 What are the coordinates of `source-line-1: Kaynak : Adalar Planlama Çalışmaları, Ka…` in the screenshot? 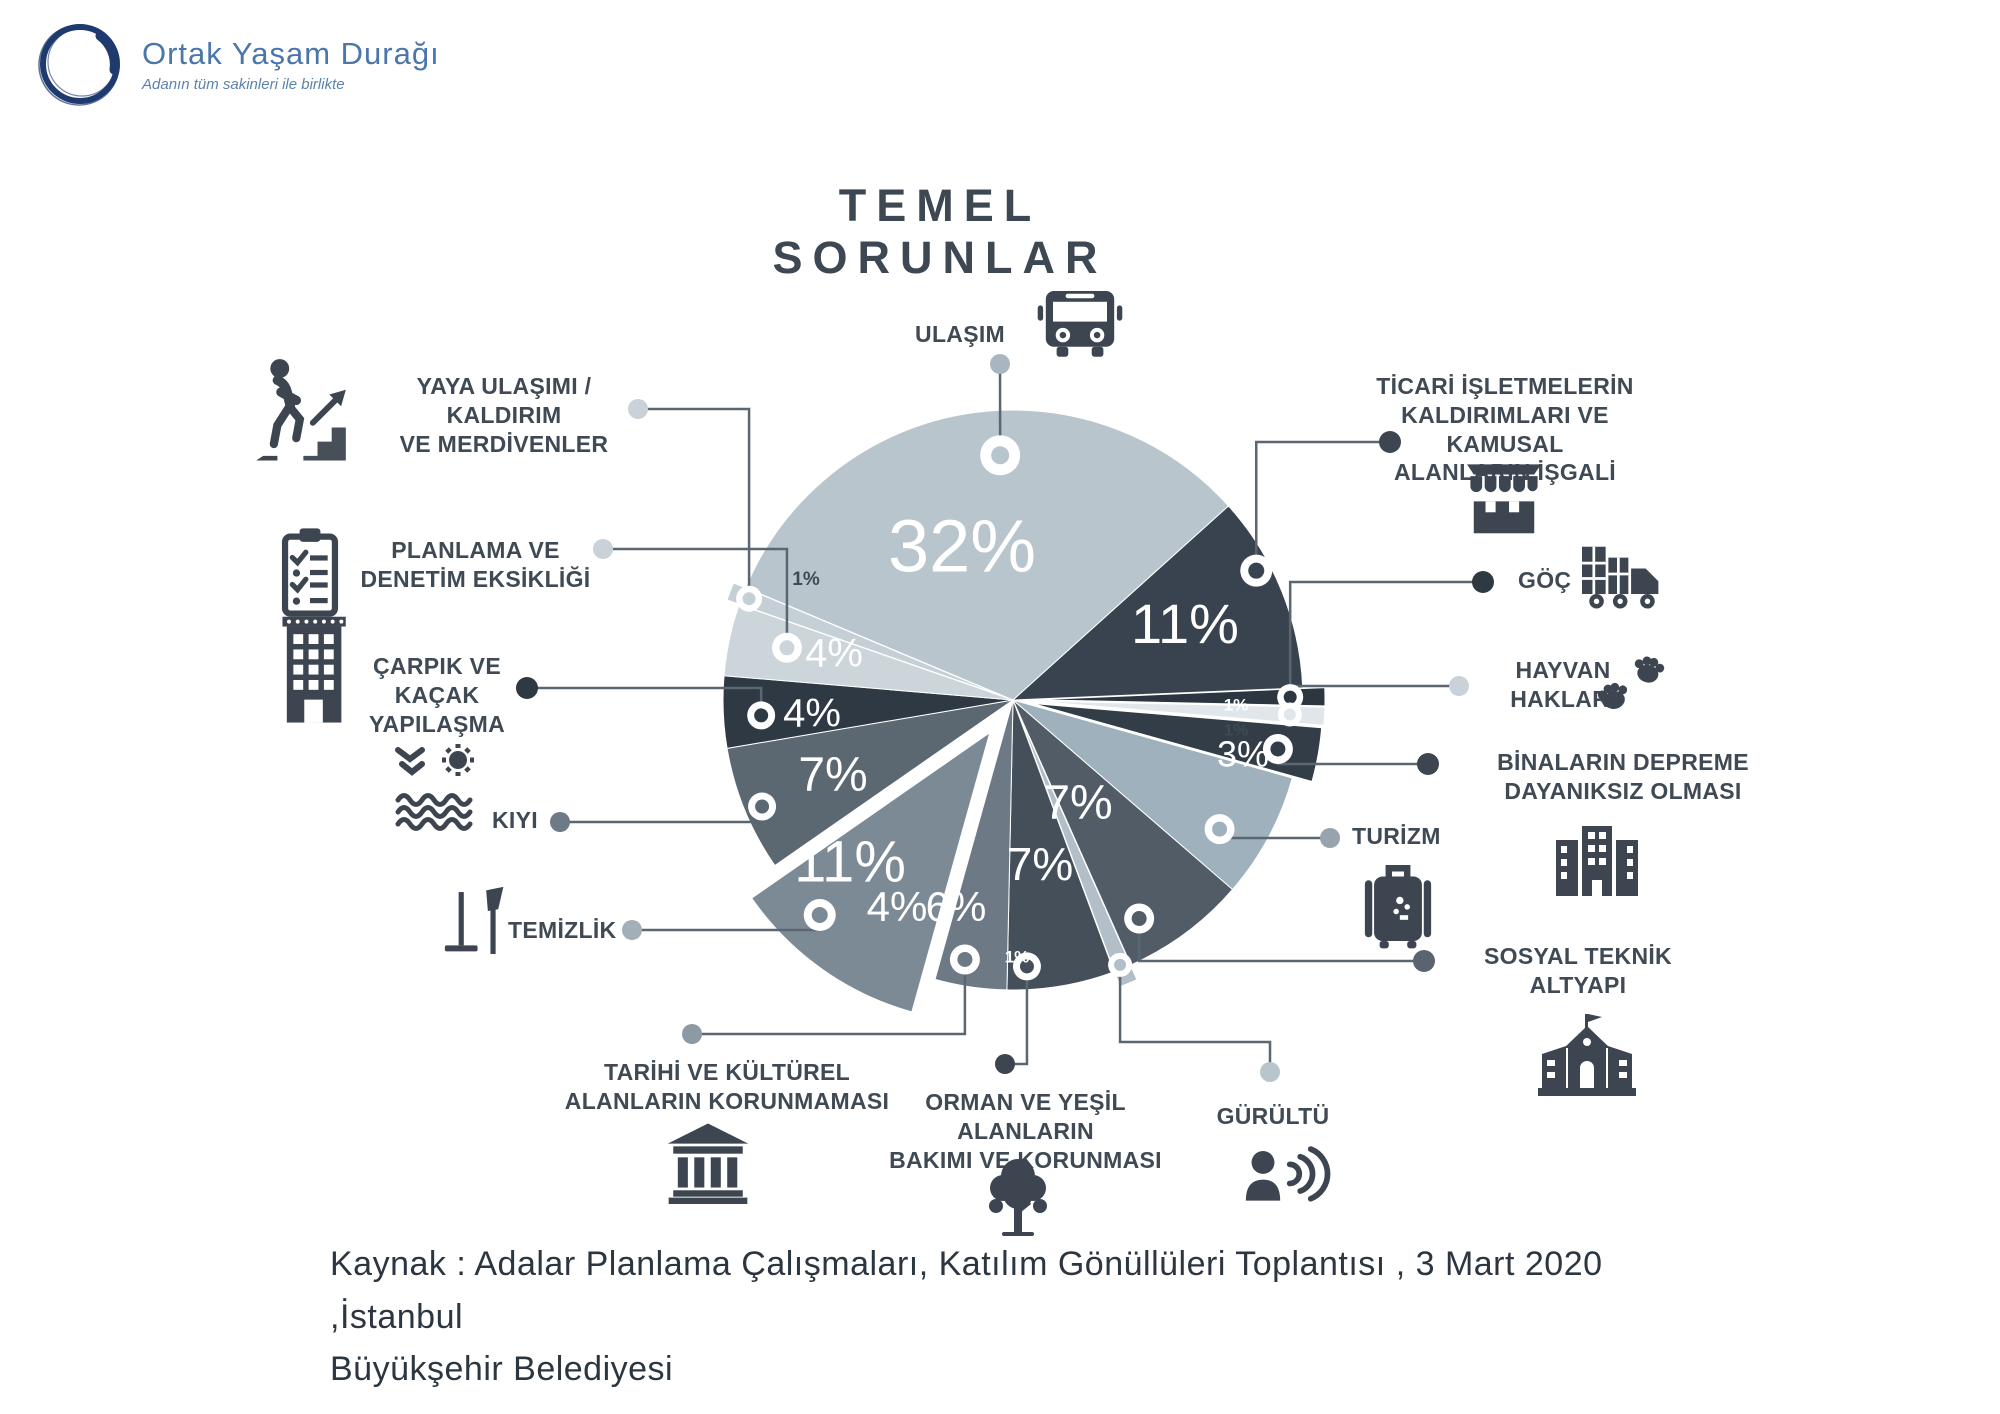 It's located at (966, 1290).